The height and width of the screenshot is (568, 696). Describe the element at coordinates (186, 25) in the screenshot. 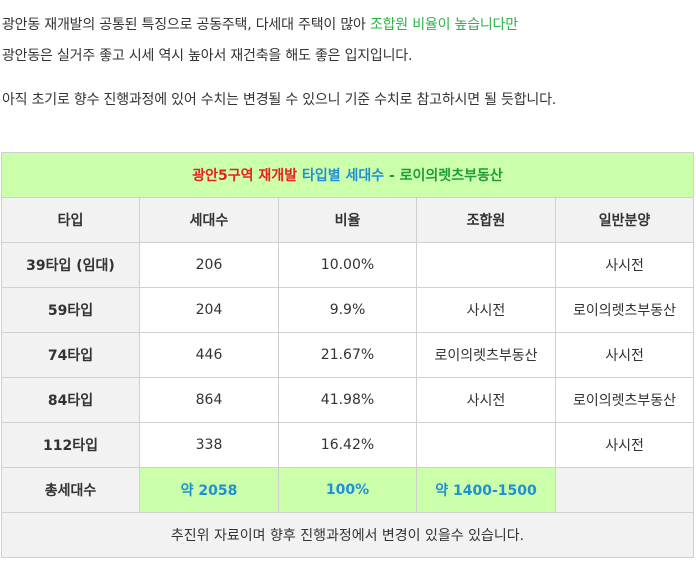

I see `intro-line-1-main: 광안동 재개발의 공통된 특징으로 공동주택, 다세대 주택이 많아` at that location.